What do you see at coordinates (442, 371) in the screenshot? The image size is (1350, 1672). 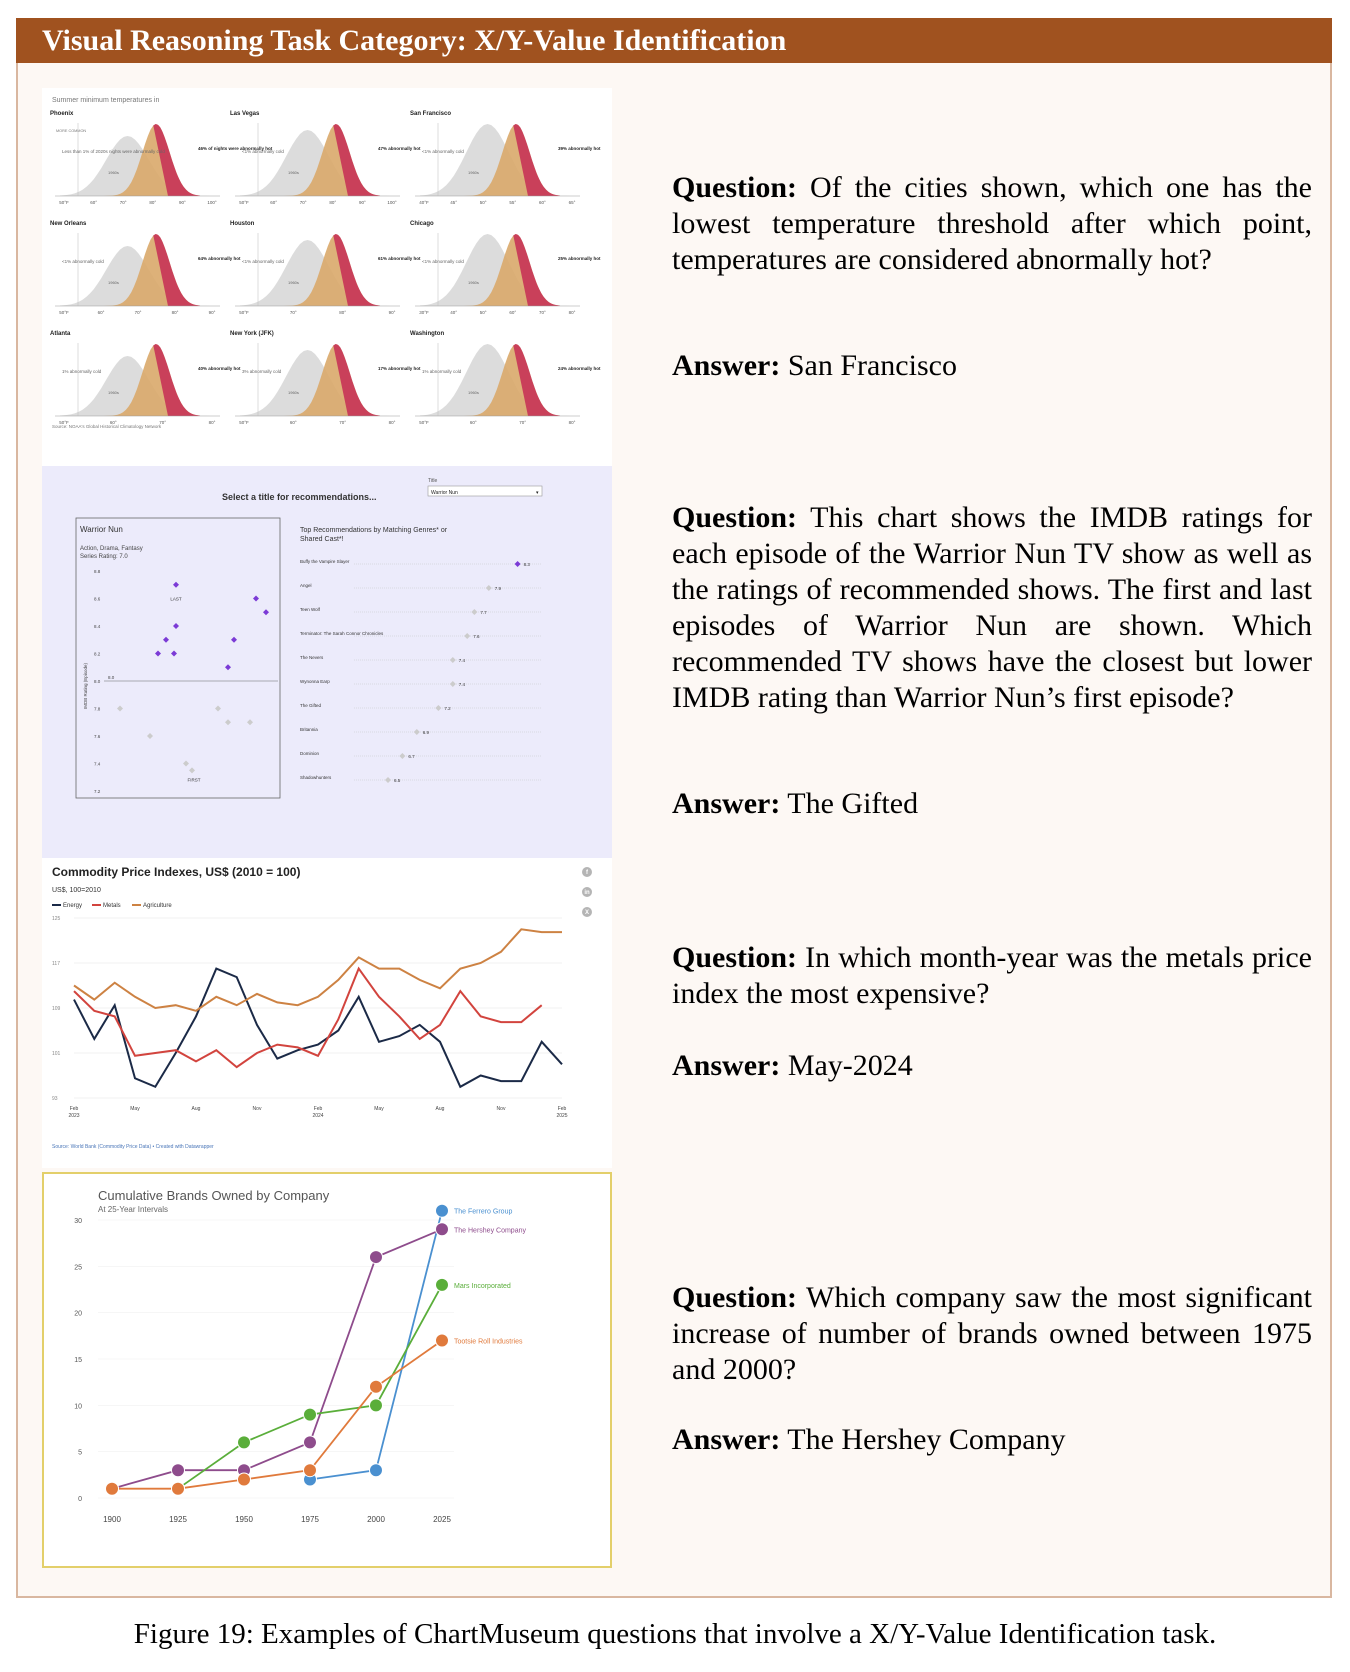 I see `cold-label: 1% abnormally cold` at bounding box center [442, 371].